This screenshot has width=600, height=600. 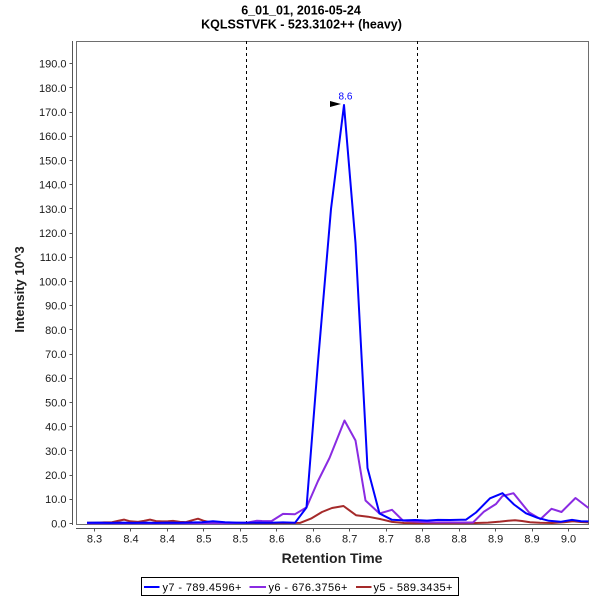 What do you see at coordinates (332, 558) in the screenshot?
I see `svg-text: Retention Time` at bounding box center [332, 558].